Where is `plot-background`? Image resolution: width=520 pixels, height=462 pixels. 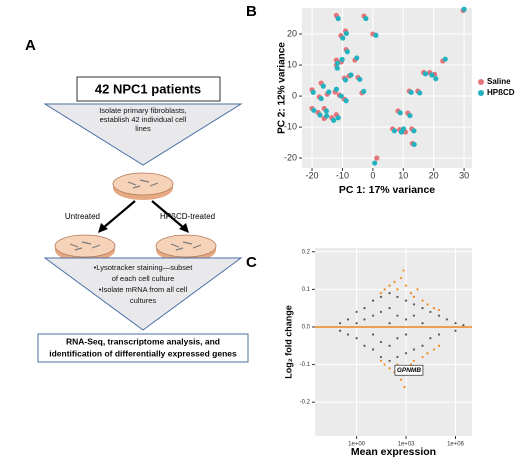 plot-background is located at coordinates (387, 88).